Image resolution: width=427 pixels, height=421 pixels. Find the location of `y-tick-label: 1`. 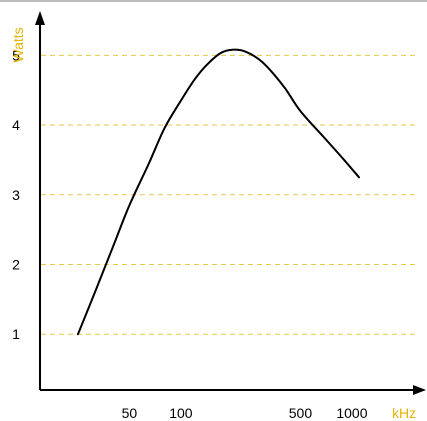

y-tick-label: 1 is located at coordinates (16, 334).